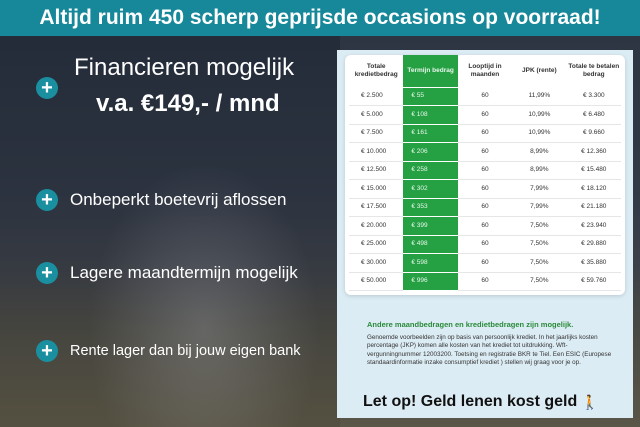  What do you see at coordinates (593, 263) in the screenshot?
I see `table-cell: € 35.880` at bounding box center [593, 263].